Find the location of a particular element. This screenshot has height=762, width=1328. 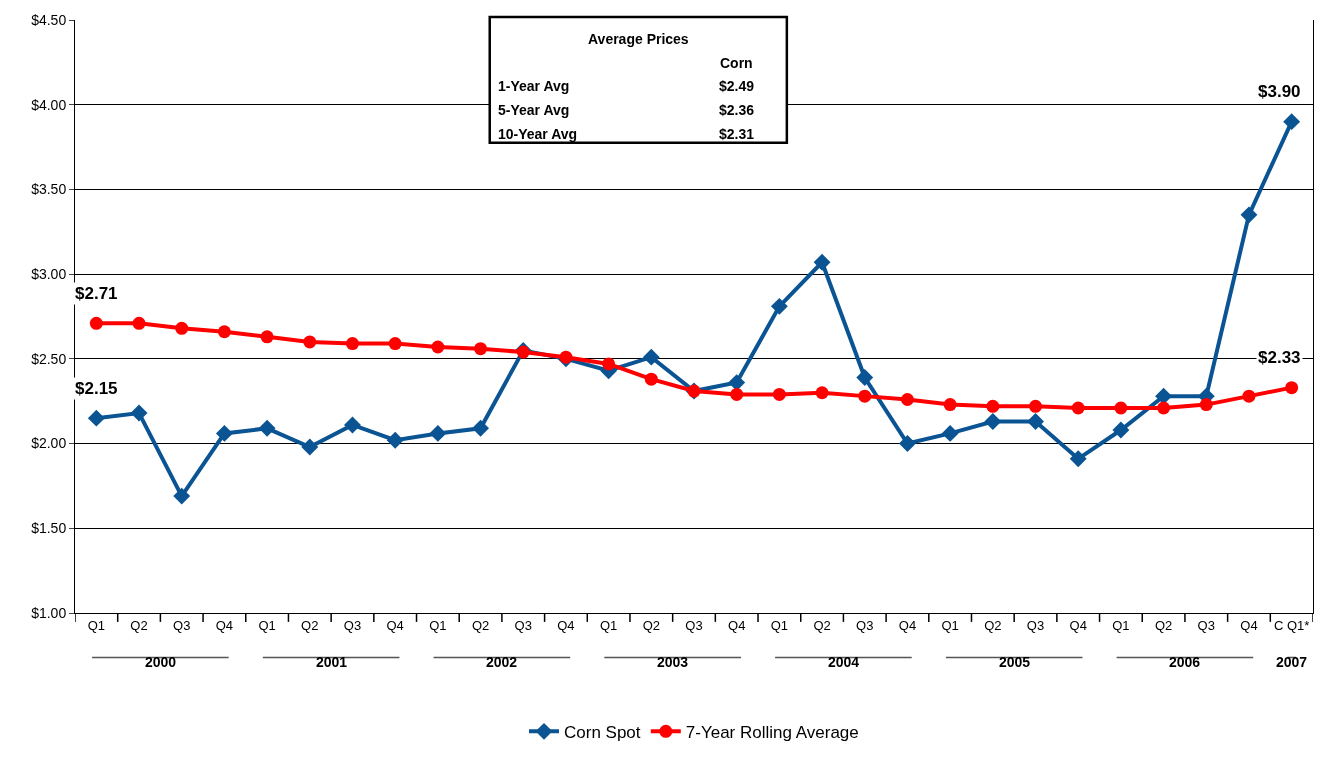

text: 2005 is located at coordinates (1015, 662).